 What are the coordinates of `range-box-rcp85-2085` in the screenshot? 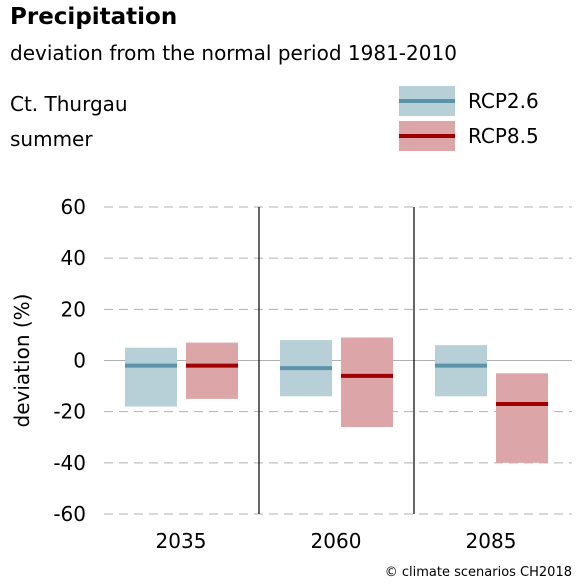 It's located at (522, 418).